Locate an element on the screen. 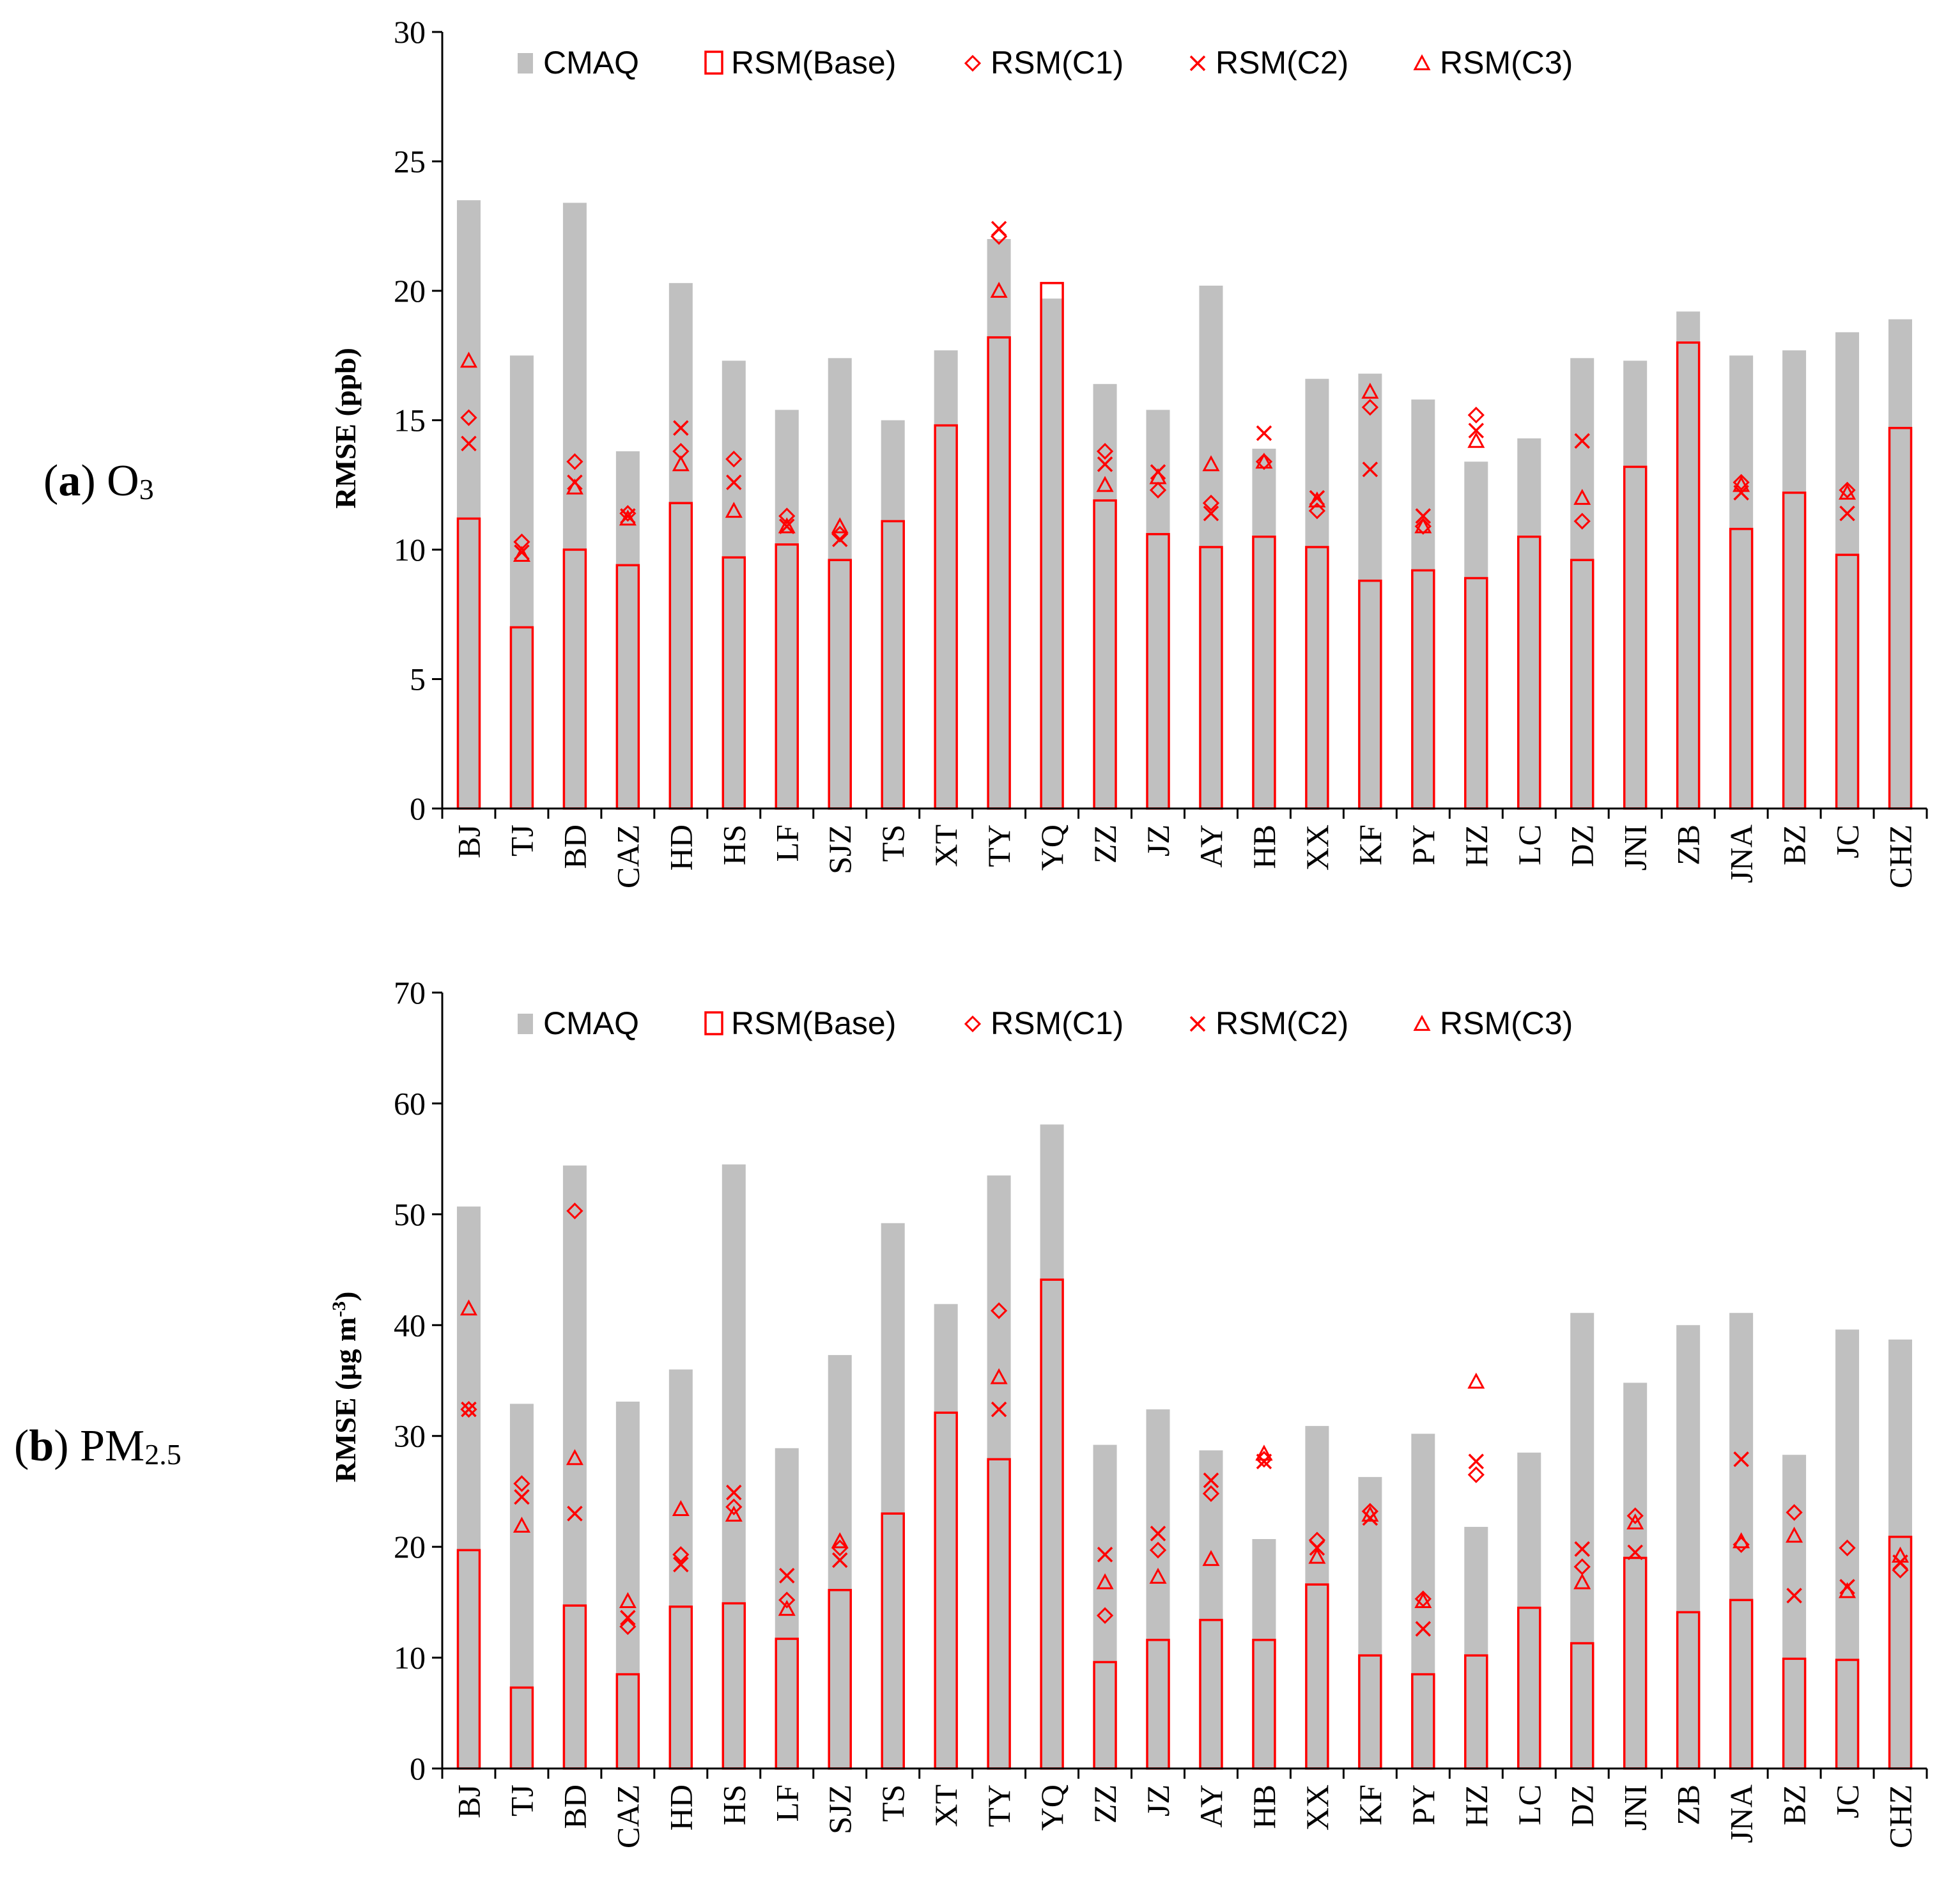  category-label: TS is located at coordinates (893, 843).